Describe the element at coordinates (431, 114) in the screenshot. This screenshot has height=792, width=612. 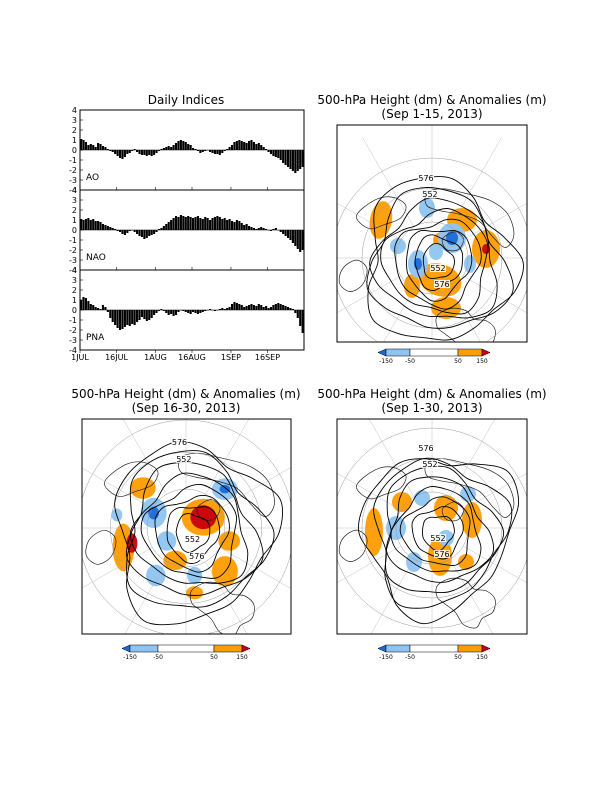
I see `map1-subtitle: (Sep 1-15, 2013)` at that location.